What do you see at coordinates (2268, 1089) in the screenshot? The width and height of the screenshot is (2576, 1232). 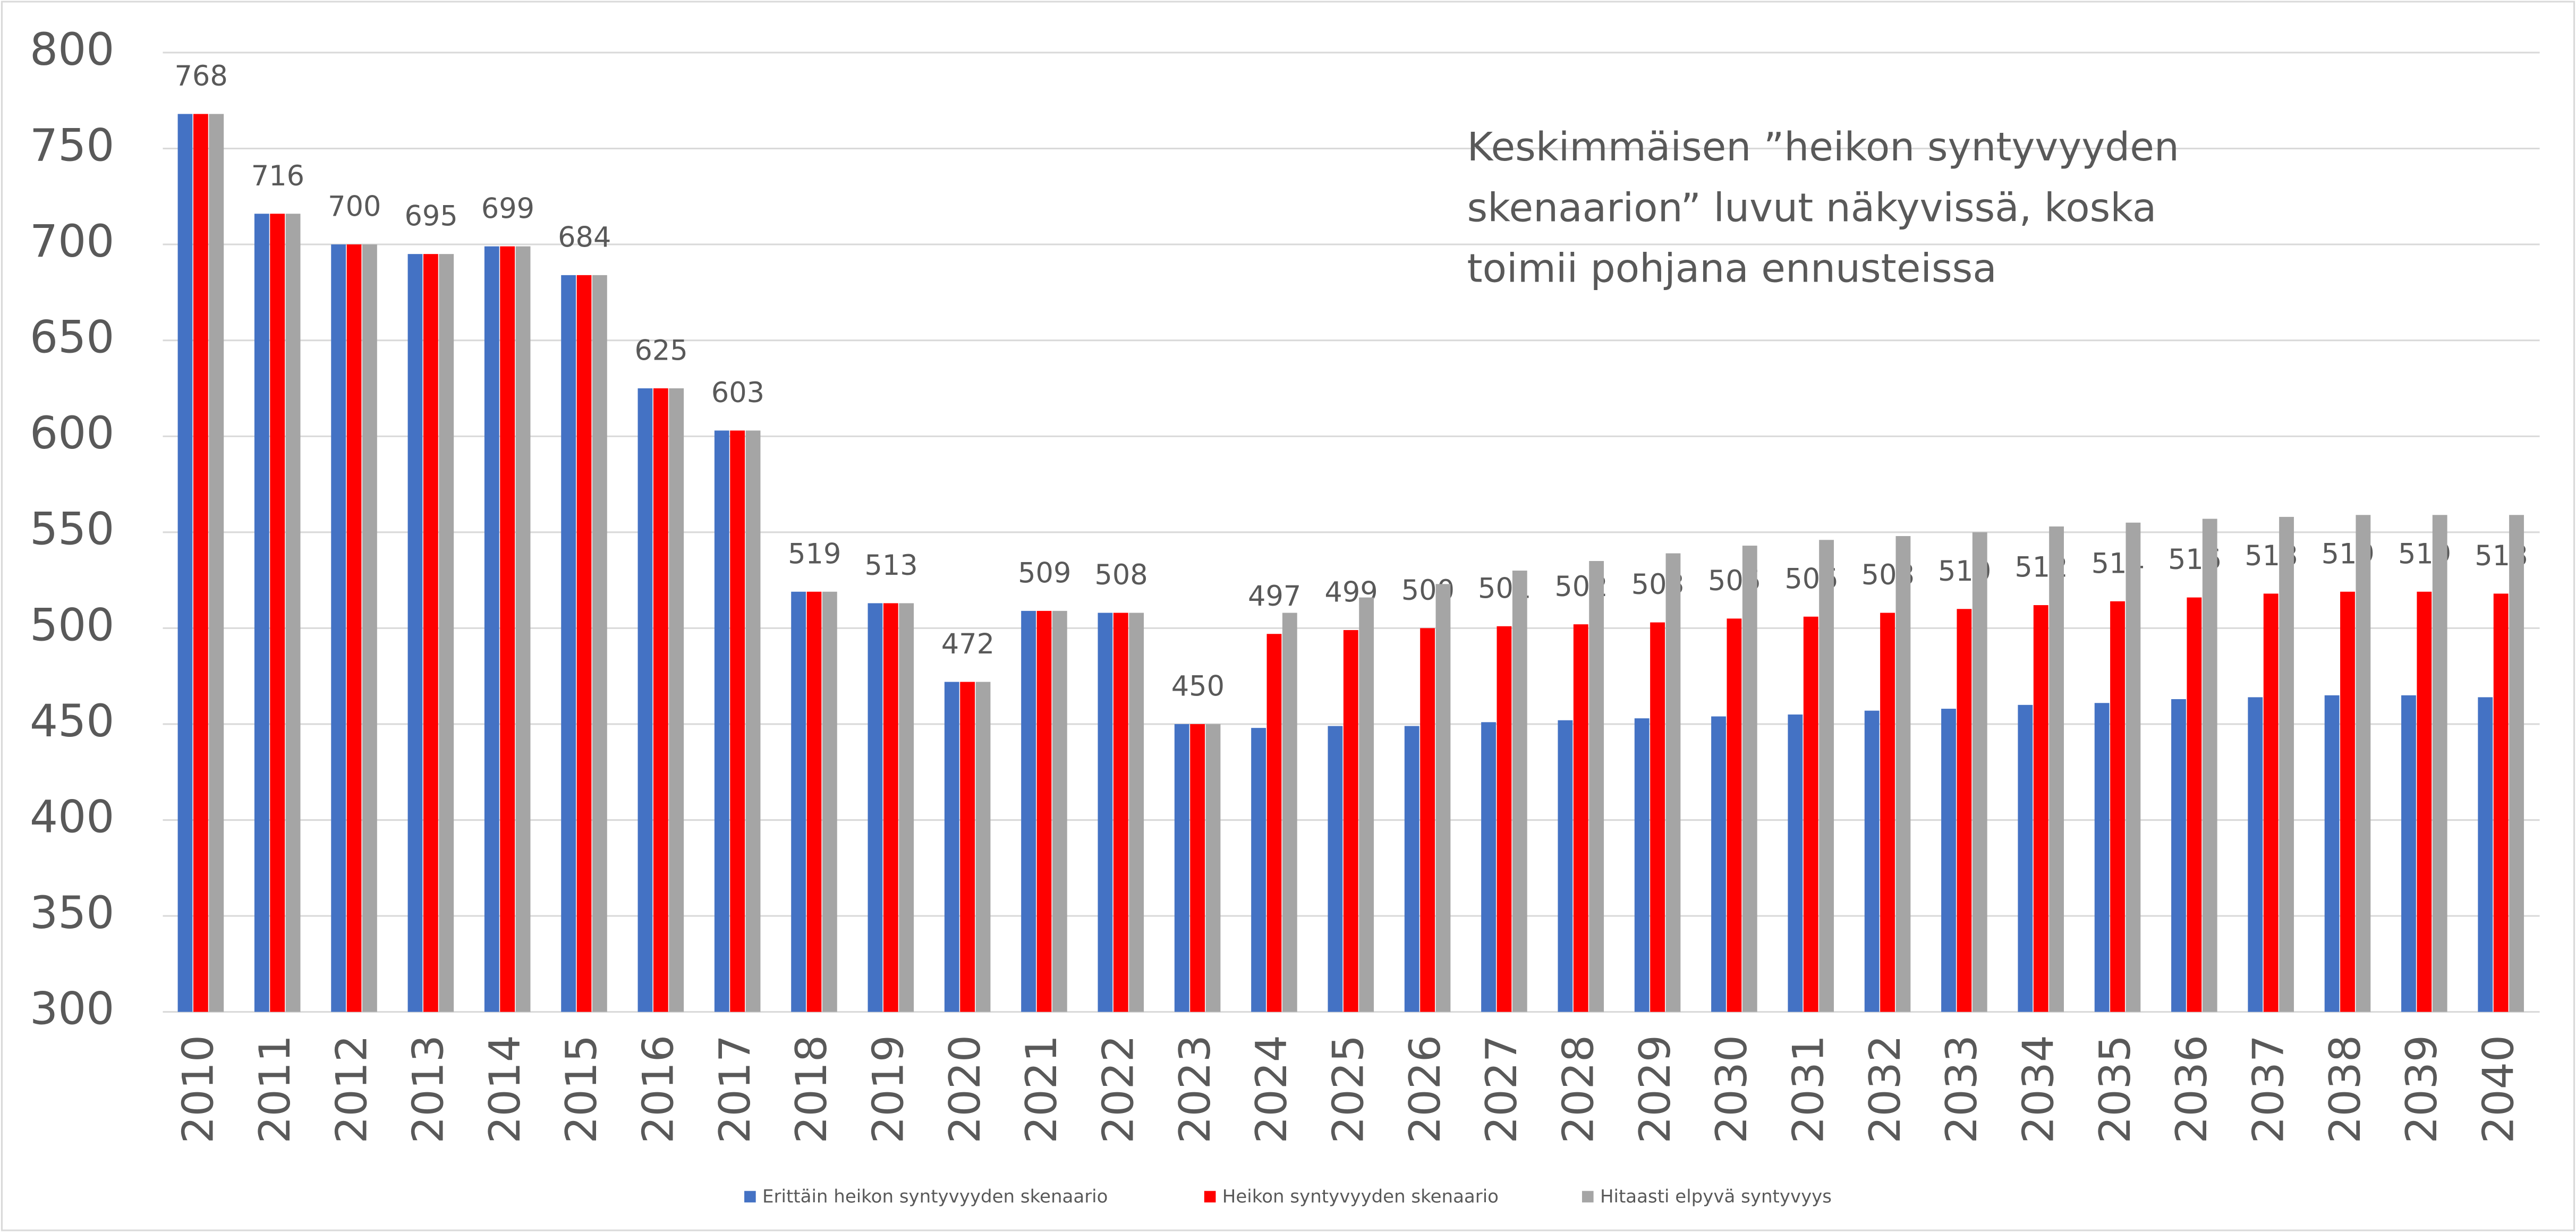 I see `x-tick-label: 2037` at bounding box center [2268, 1089].